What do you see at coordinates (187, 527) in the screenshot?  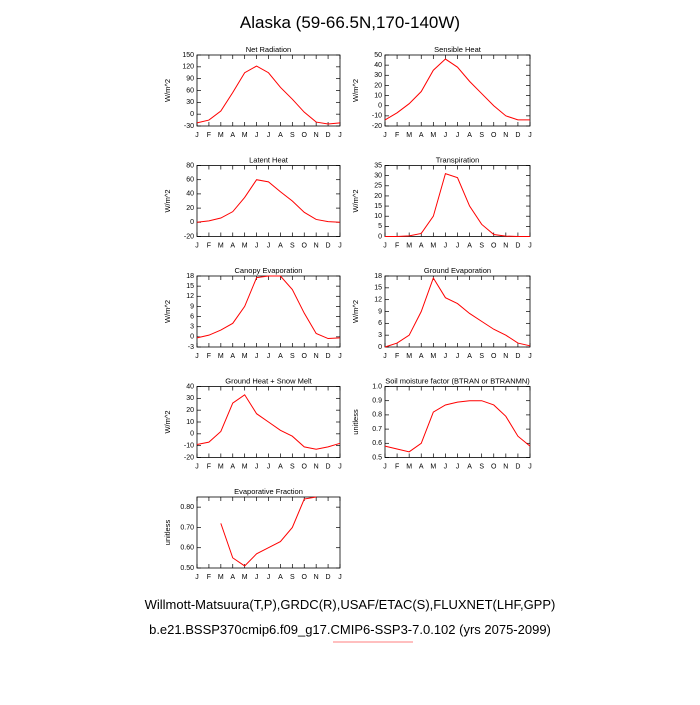 I see `y-tick-label: 0.70` at bounding box center [187, 527].